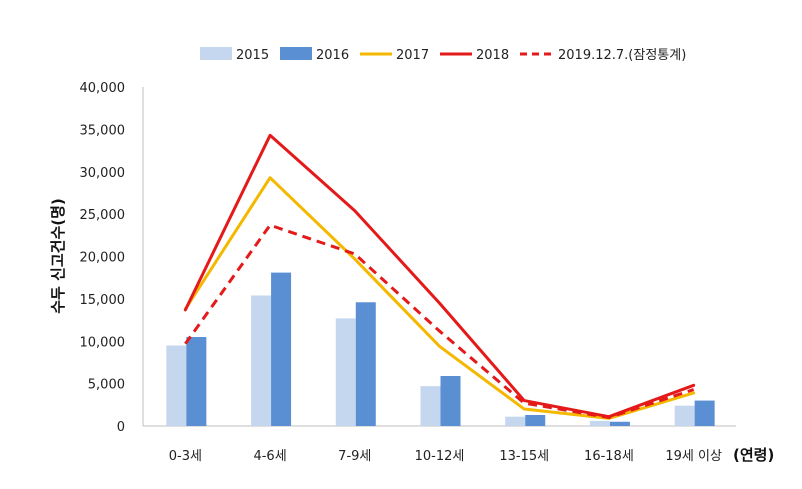 This screenshot has width=802, height=489. What do you see at coordinates (609, 456) in the screenshot?
I see `x-tick-label: 16-18세` at bounding box center [609, 456].